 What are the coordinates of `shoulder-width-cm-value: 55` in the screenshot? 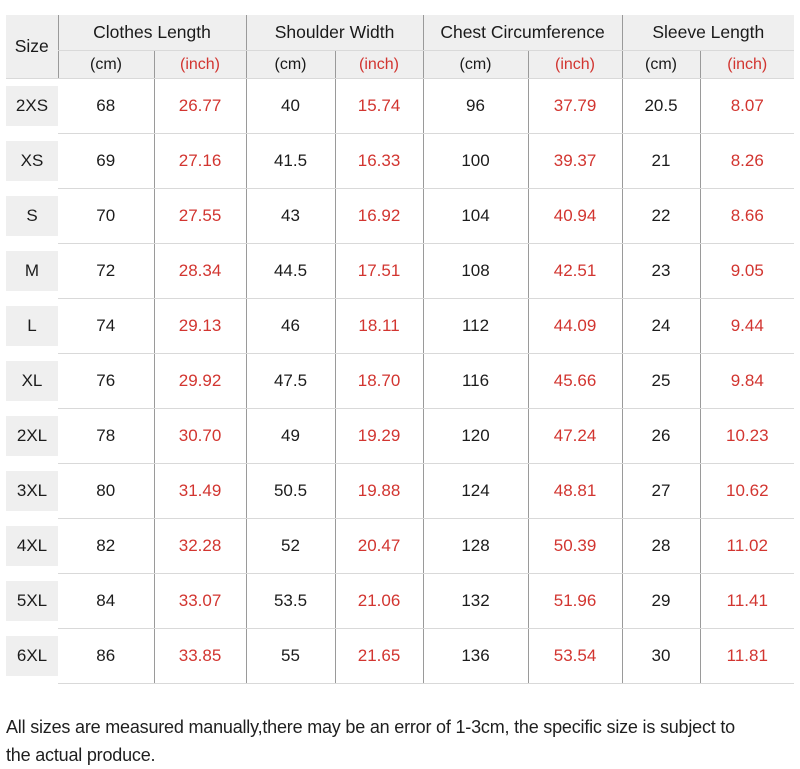 It's located at (290, 656).